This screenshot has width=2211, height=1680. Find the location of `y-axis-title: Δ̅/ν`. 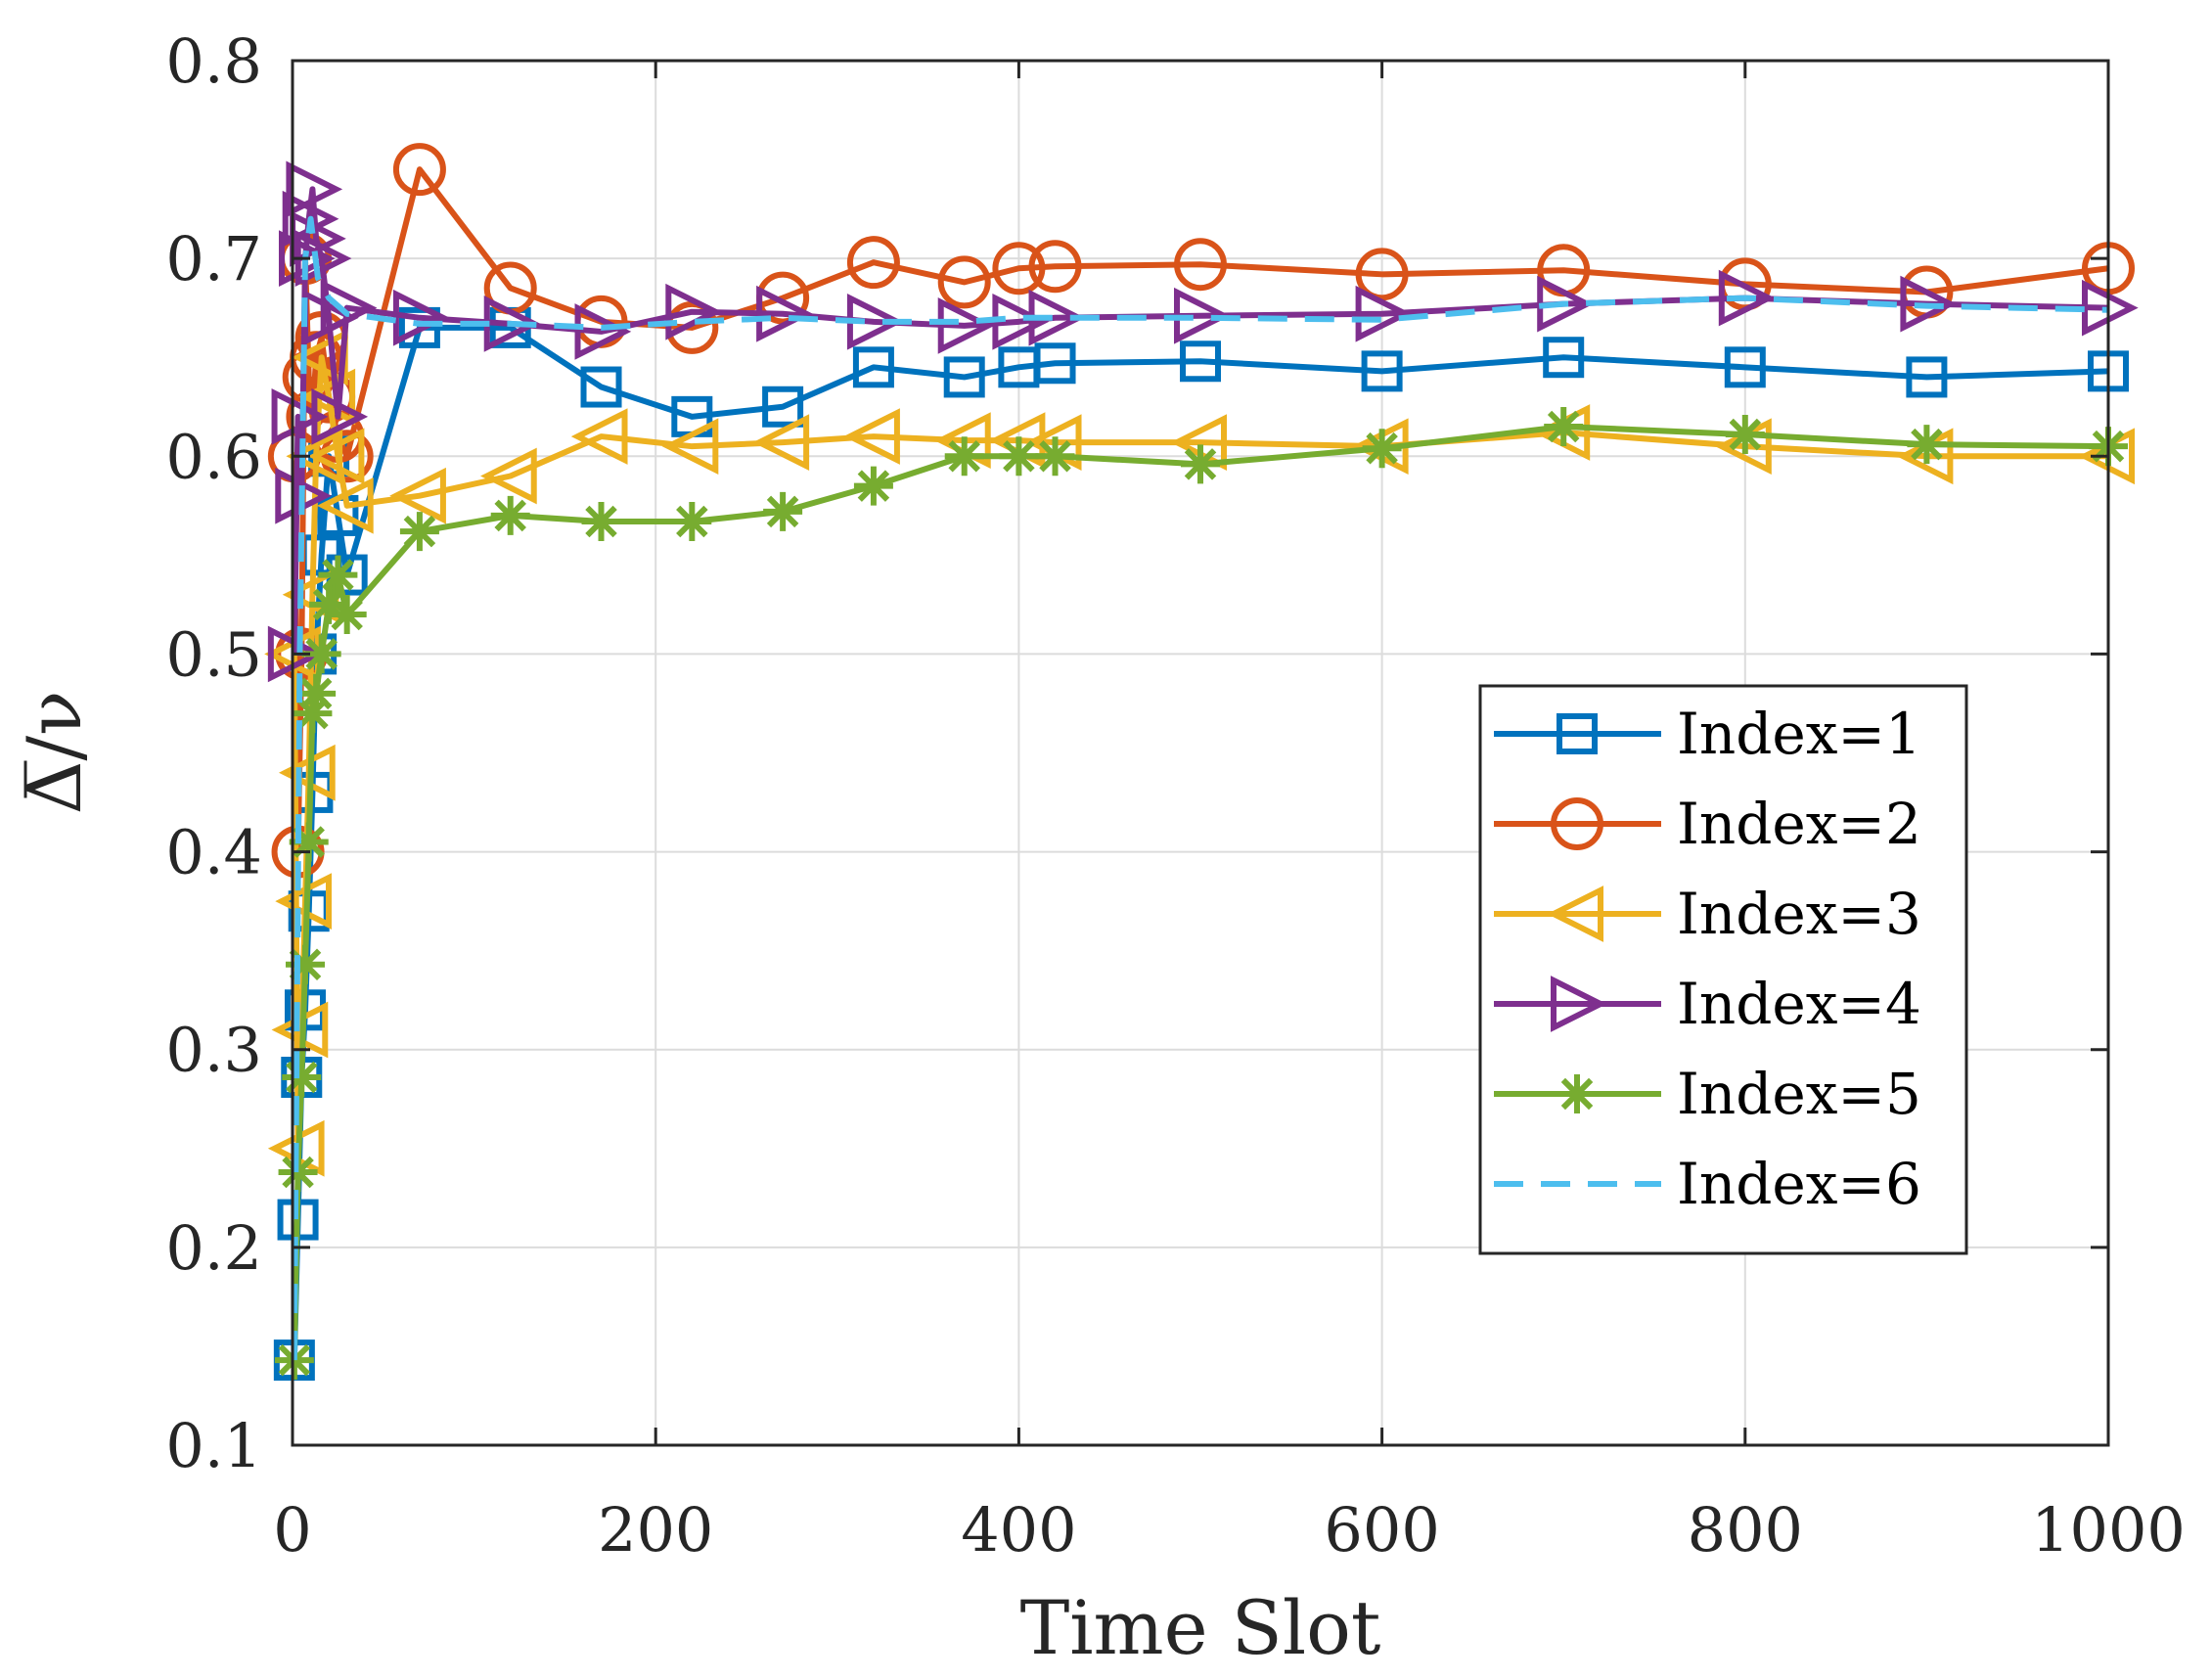

y-axis-title: Δ̅/ν is located at coordinates (54, 753).